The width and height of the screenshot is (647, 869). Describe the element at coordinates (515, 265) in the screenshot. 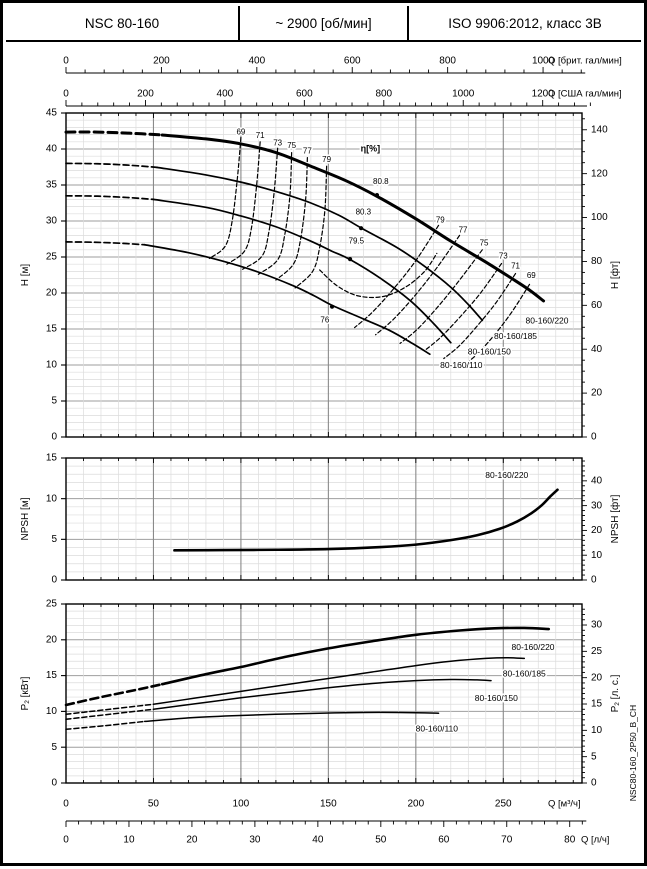

I see `curve-label: 71` at that location.